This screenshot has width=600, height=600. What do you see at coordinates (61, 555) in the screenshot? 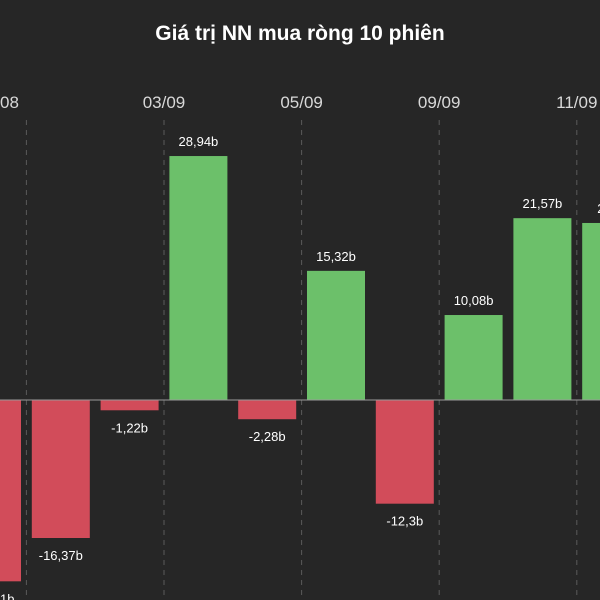
I see `data-label: -16,37b` at bounding box center [61, 555].